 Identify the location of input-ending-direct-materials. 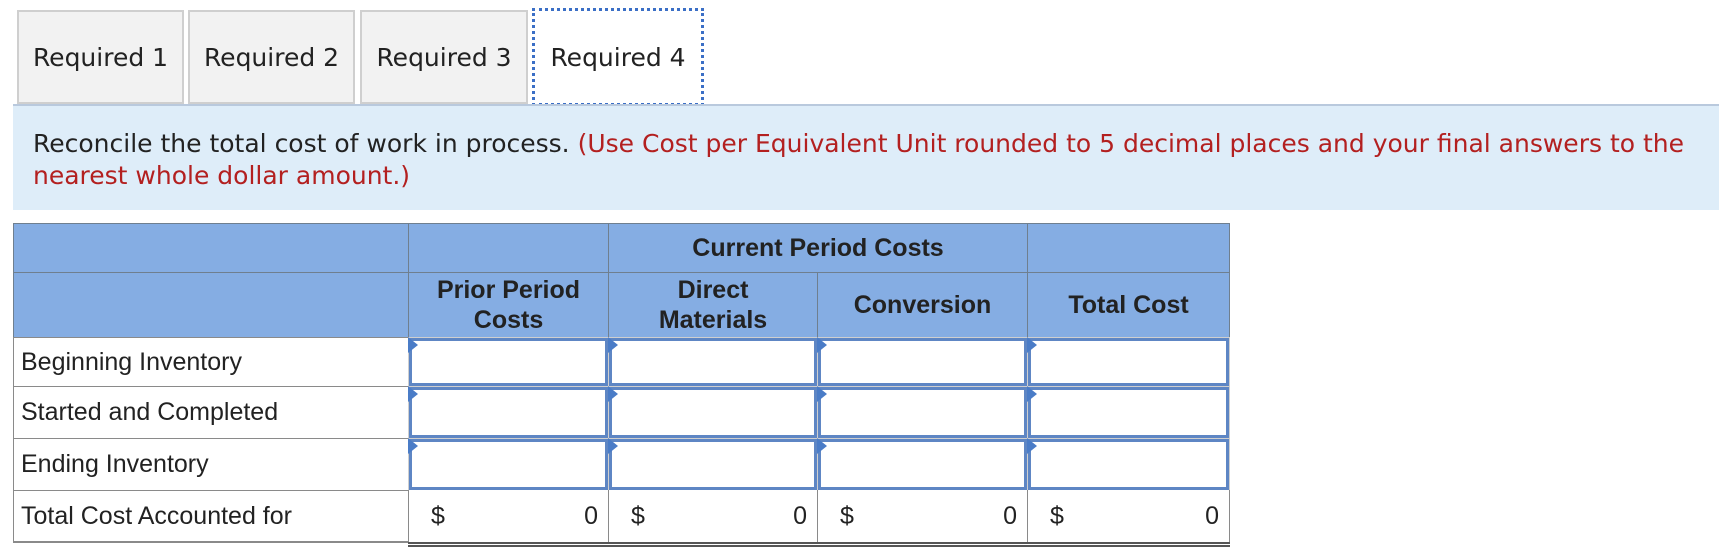
(713, 464).